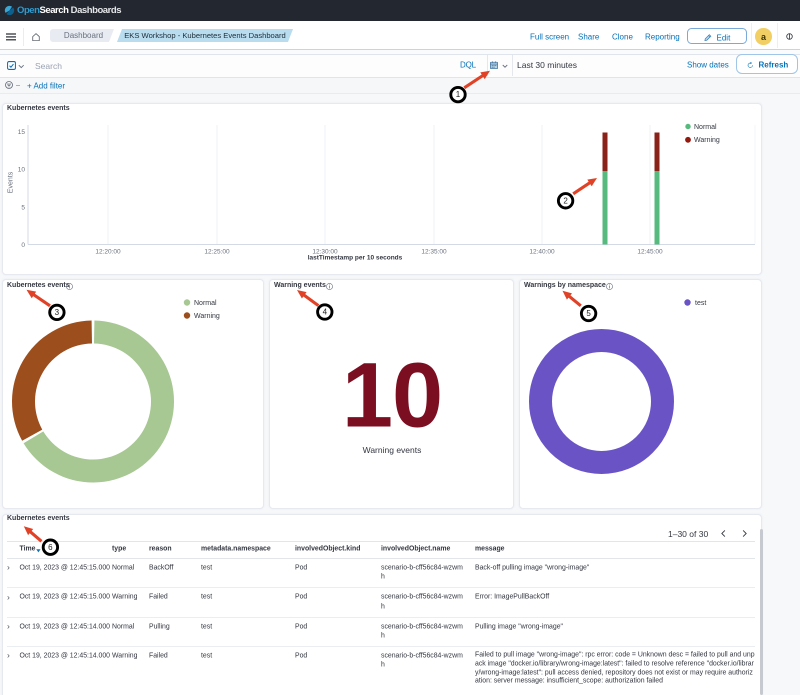  Describe the element at coordinates (325, 252) in the screenshot. I see `svg-text: 12:30:00` at that location.